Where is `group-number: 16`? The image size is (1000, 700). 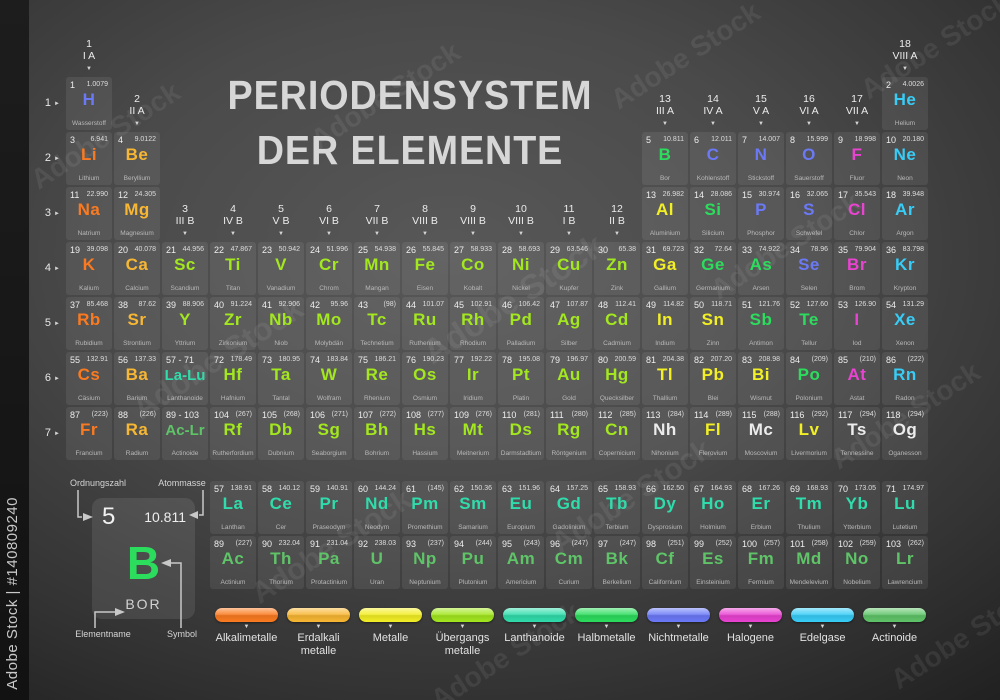 group-number: 16 is located at coordinates (809, 99).